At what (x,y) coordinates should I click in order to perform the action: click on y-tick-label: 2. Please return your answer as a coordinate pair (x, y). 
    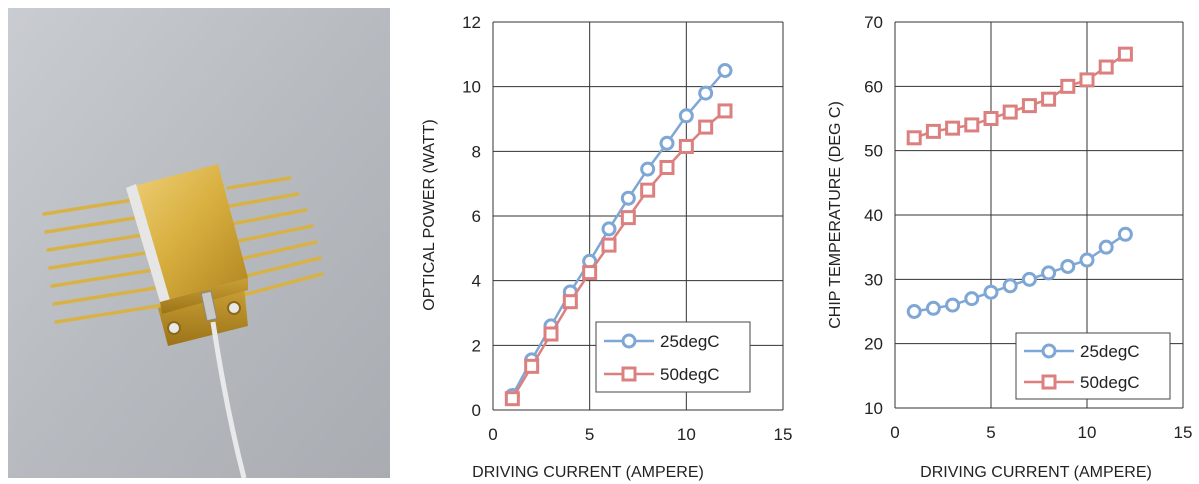
    Looking at the image, I should click on (476, 345).